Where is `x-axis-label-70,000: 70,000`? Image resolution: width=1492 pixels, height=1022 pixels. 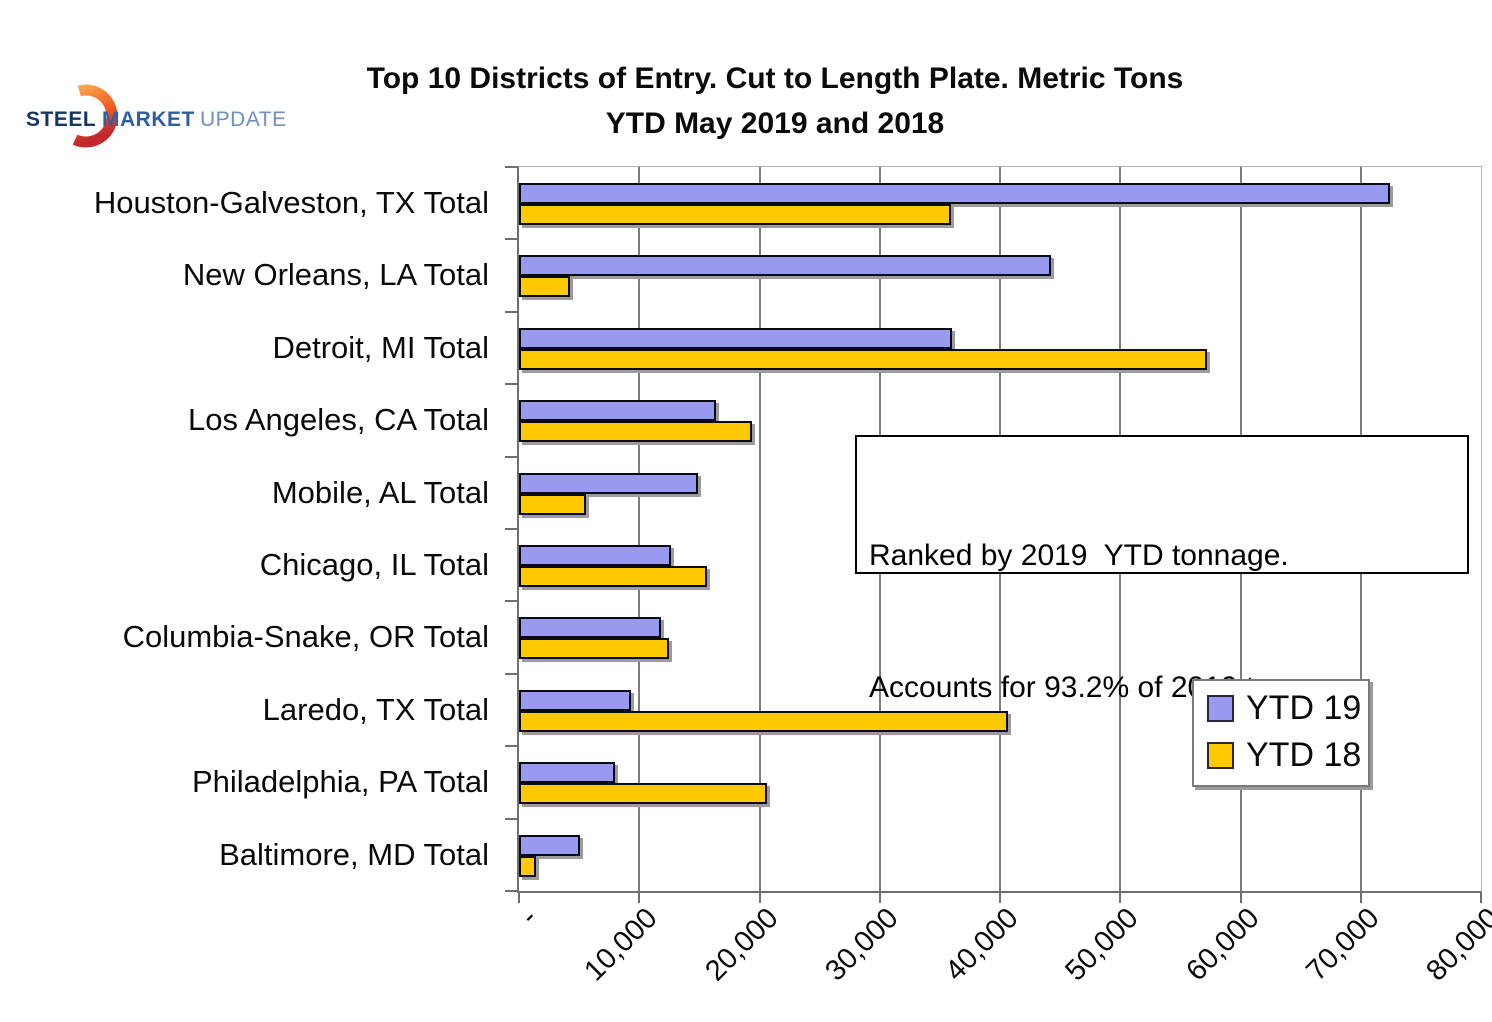
x-axis-label-70,000: 70,000 is located at coordinates (1343, 945).